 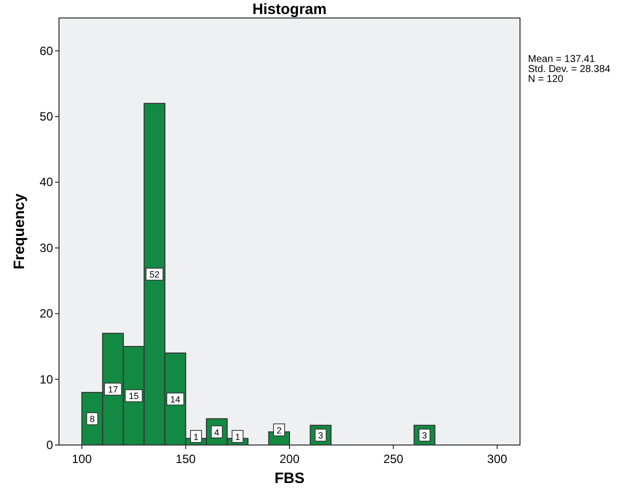 I want to click on x-tick-label: 150, so click(x=186, y=459).